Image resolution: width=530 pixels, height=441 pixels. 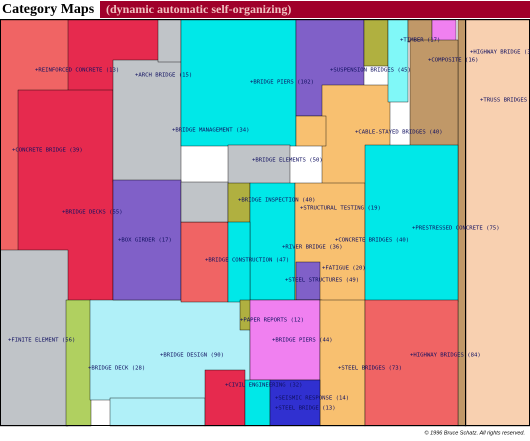 What do you see at coordinates (272, 321) in the screenshot?
I see `region-label: +PAPER REPORTS (12)` at bounding box center [272, 321].